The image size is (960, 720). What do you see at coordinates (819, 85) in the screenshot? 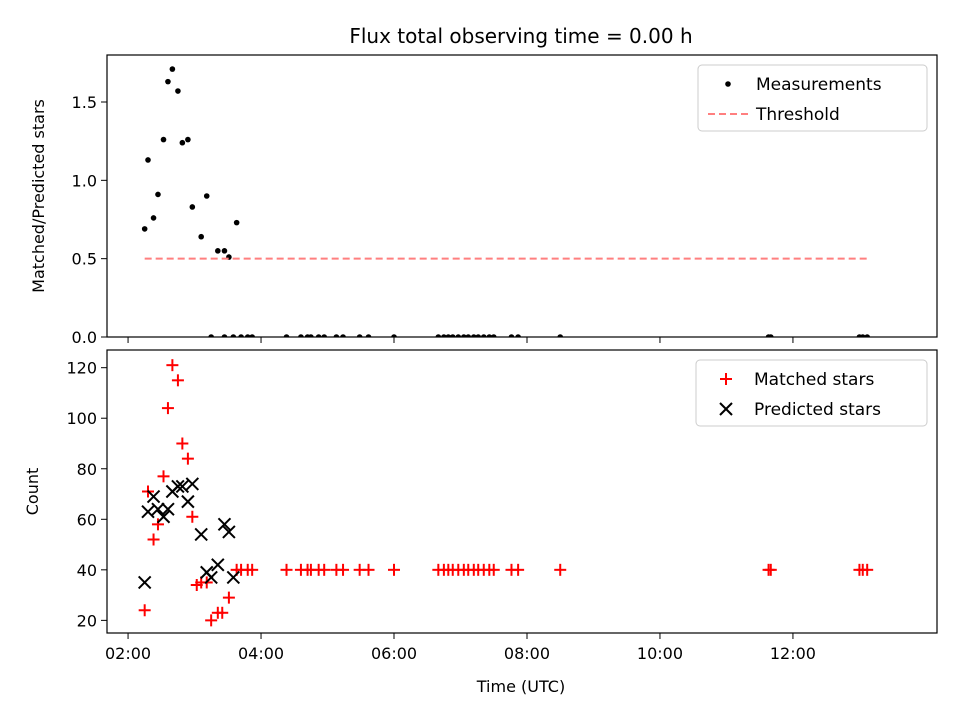
I see `legend-label: Measurements` at bounding box center [819, 85].